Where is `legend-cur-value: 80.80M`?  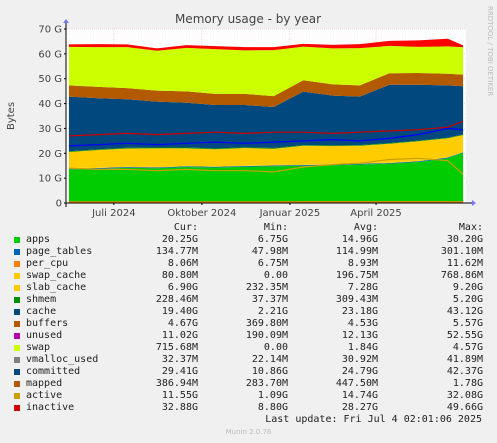
legend-cur-value: 80.80M is located at coordinates (179, 275).